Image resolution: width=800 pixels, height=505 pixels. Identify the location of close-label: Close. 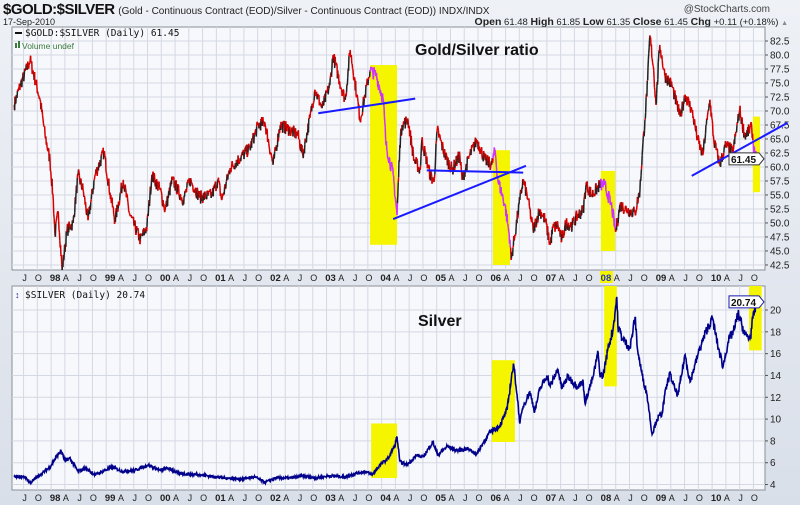
(647, 22).